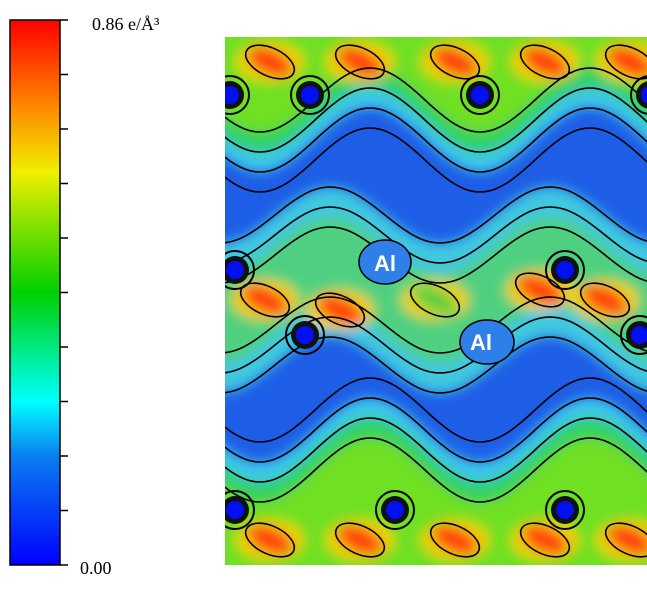 Image resolution: width=647 pixels, height=604 pixels. I want to click on colorbar-ticks, so click(64, 292).